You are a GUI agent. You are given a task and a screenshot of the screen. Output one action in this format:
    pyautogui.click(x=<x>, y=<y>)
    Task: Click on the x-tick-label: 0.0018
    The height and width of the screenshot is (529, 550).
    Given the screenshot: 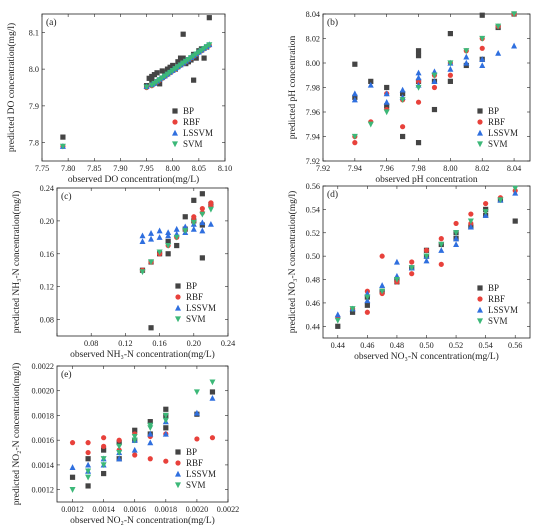 What is the action you would take?
    pyautogui.click(x=166, y=509)
    